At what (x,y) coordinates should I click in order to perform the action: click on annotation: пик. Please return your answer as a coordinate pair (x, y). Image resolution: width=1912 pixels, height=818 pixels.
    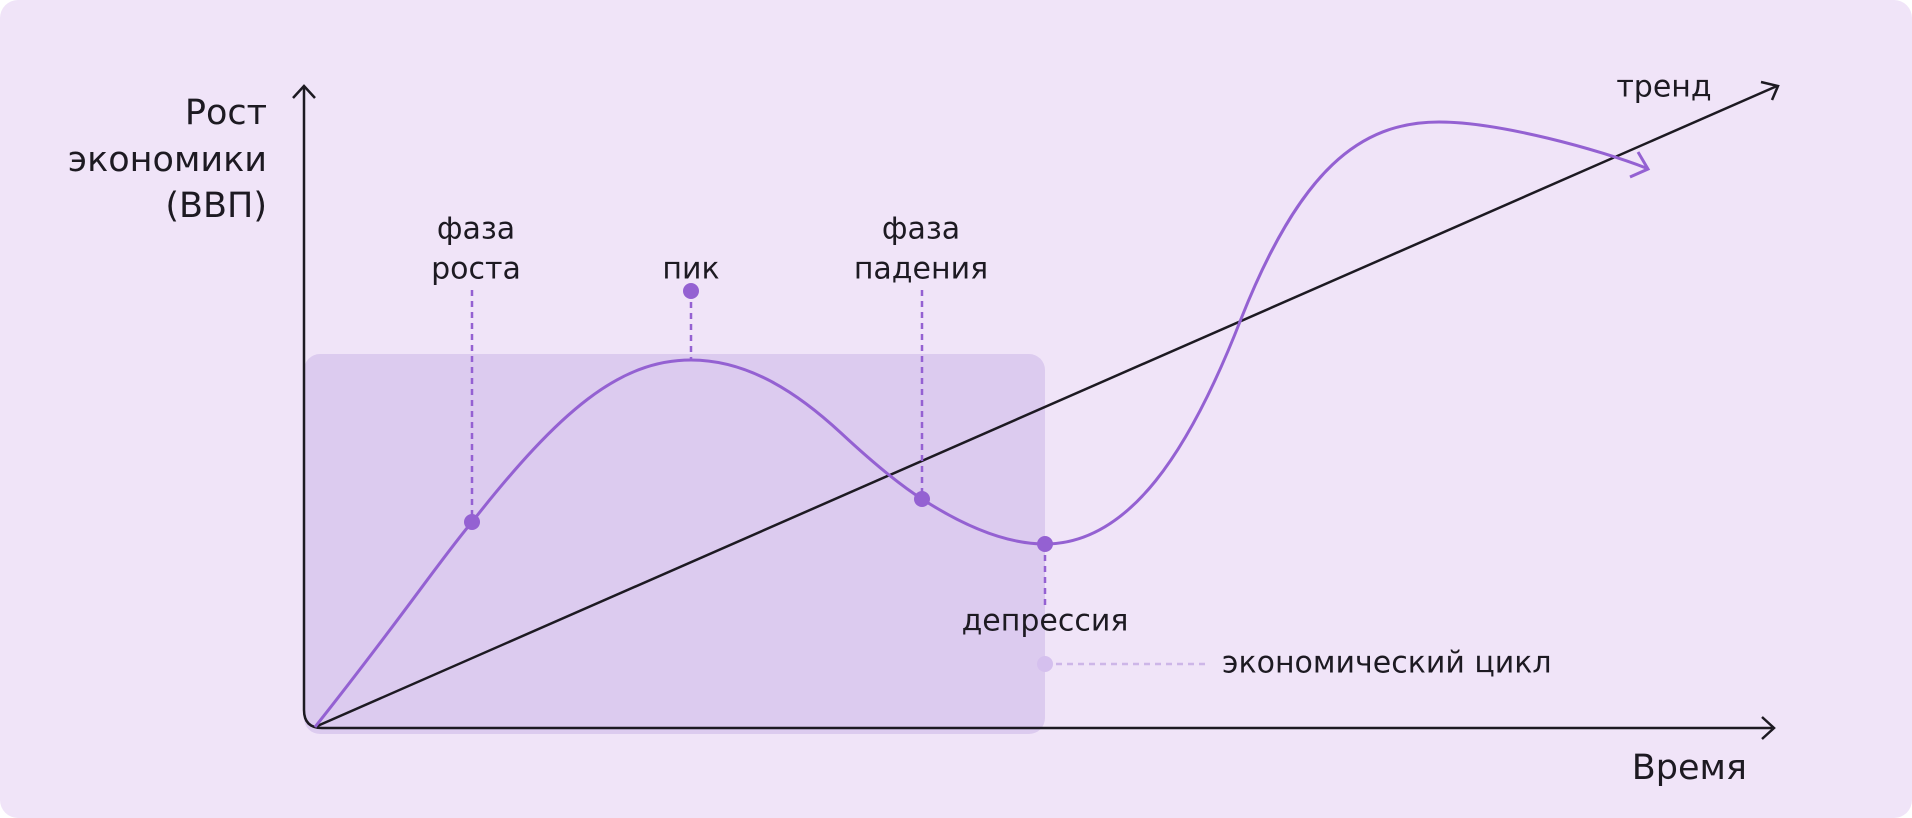
    Looking at the image, I should click on (690, 269).